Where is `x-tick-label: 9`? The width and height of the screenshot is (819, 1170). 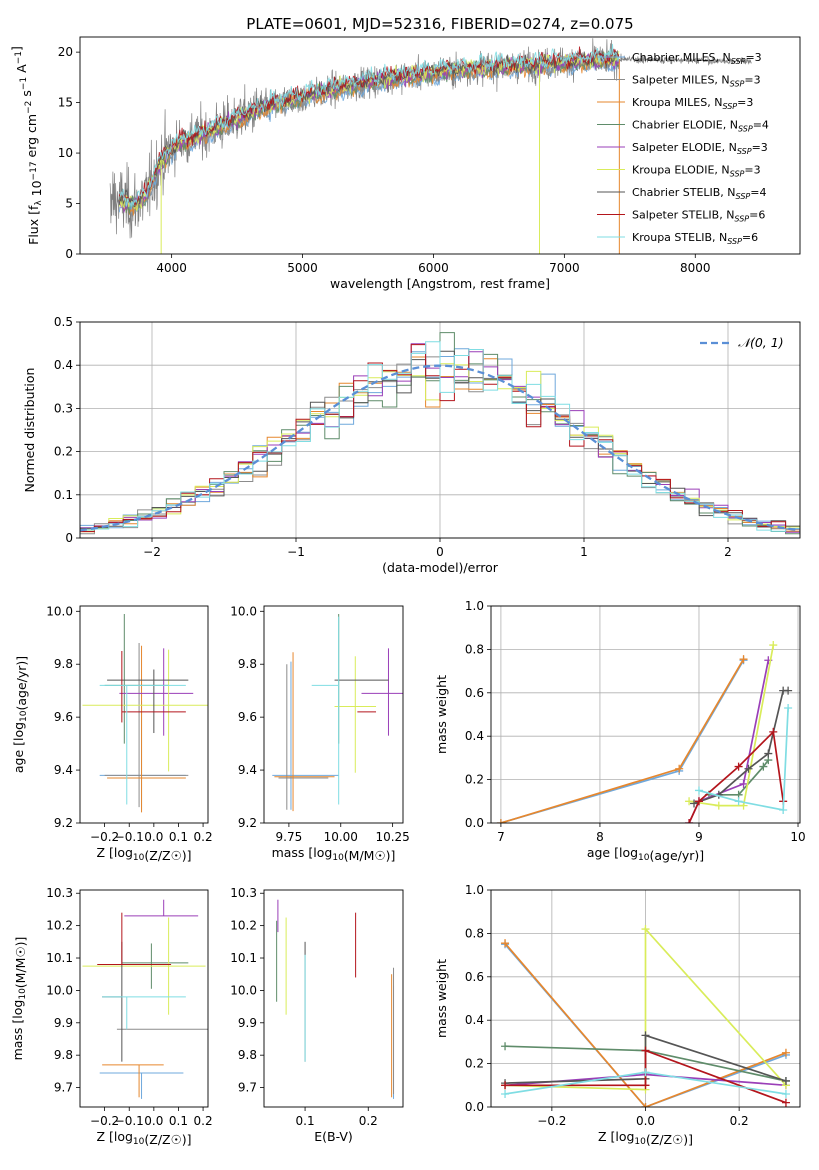 x-tick-label: 9 is located at coordinates (699, 837).